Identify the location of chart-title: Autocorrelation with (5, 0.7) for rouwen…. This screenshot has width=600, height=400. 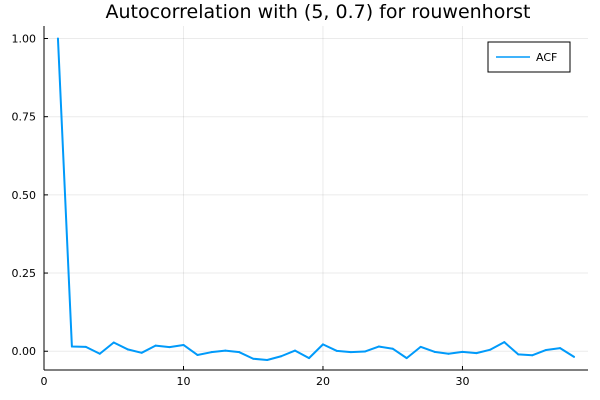
(317, 12).